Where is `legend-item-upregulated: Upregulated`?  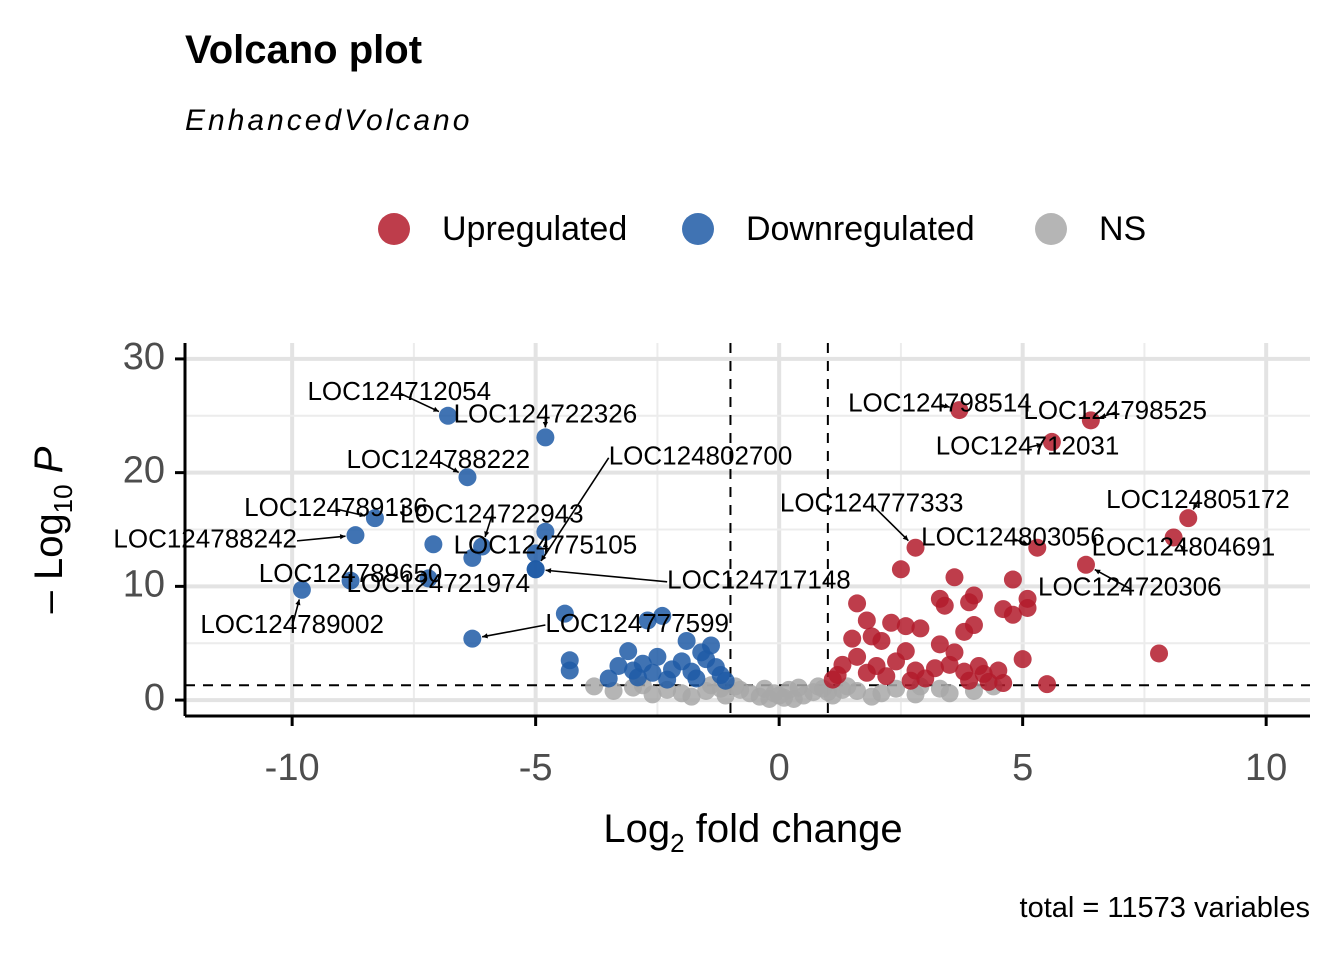 legend-item-upregulated: Upregulated is located at coordinates (502, 229).